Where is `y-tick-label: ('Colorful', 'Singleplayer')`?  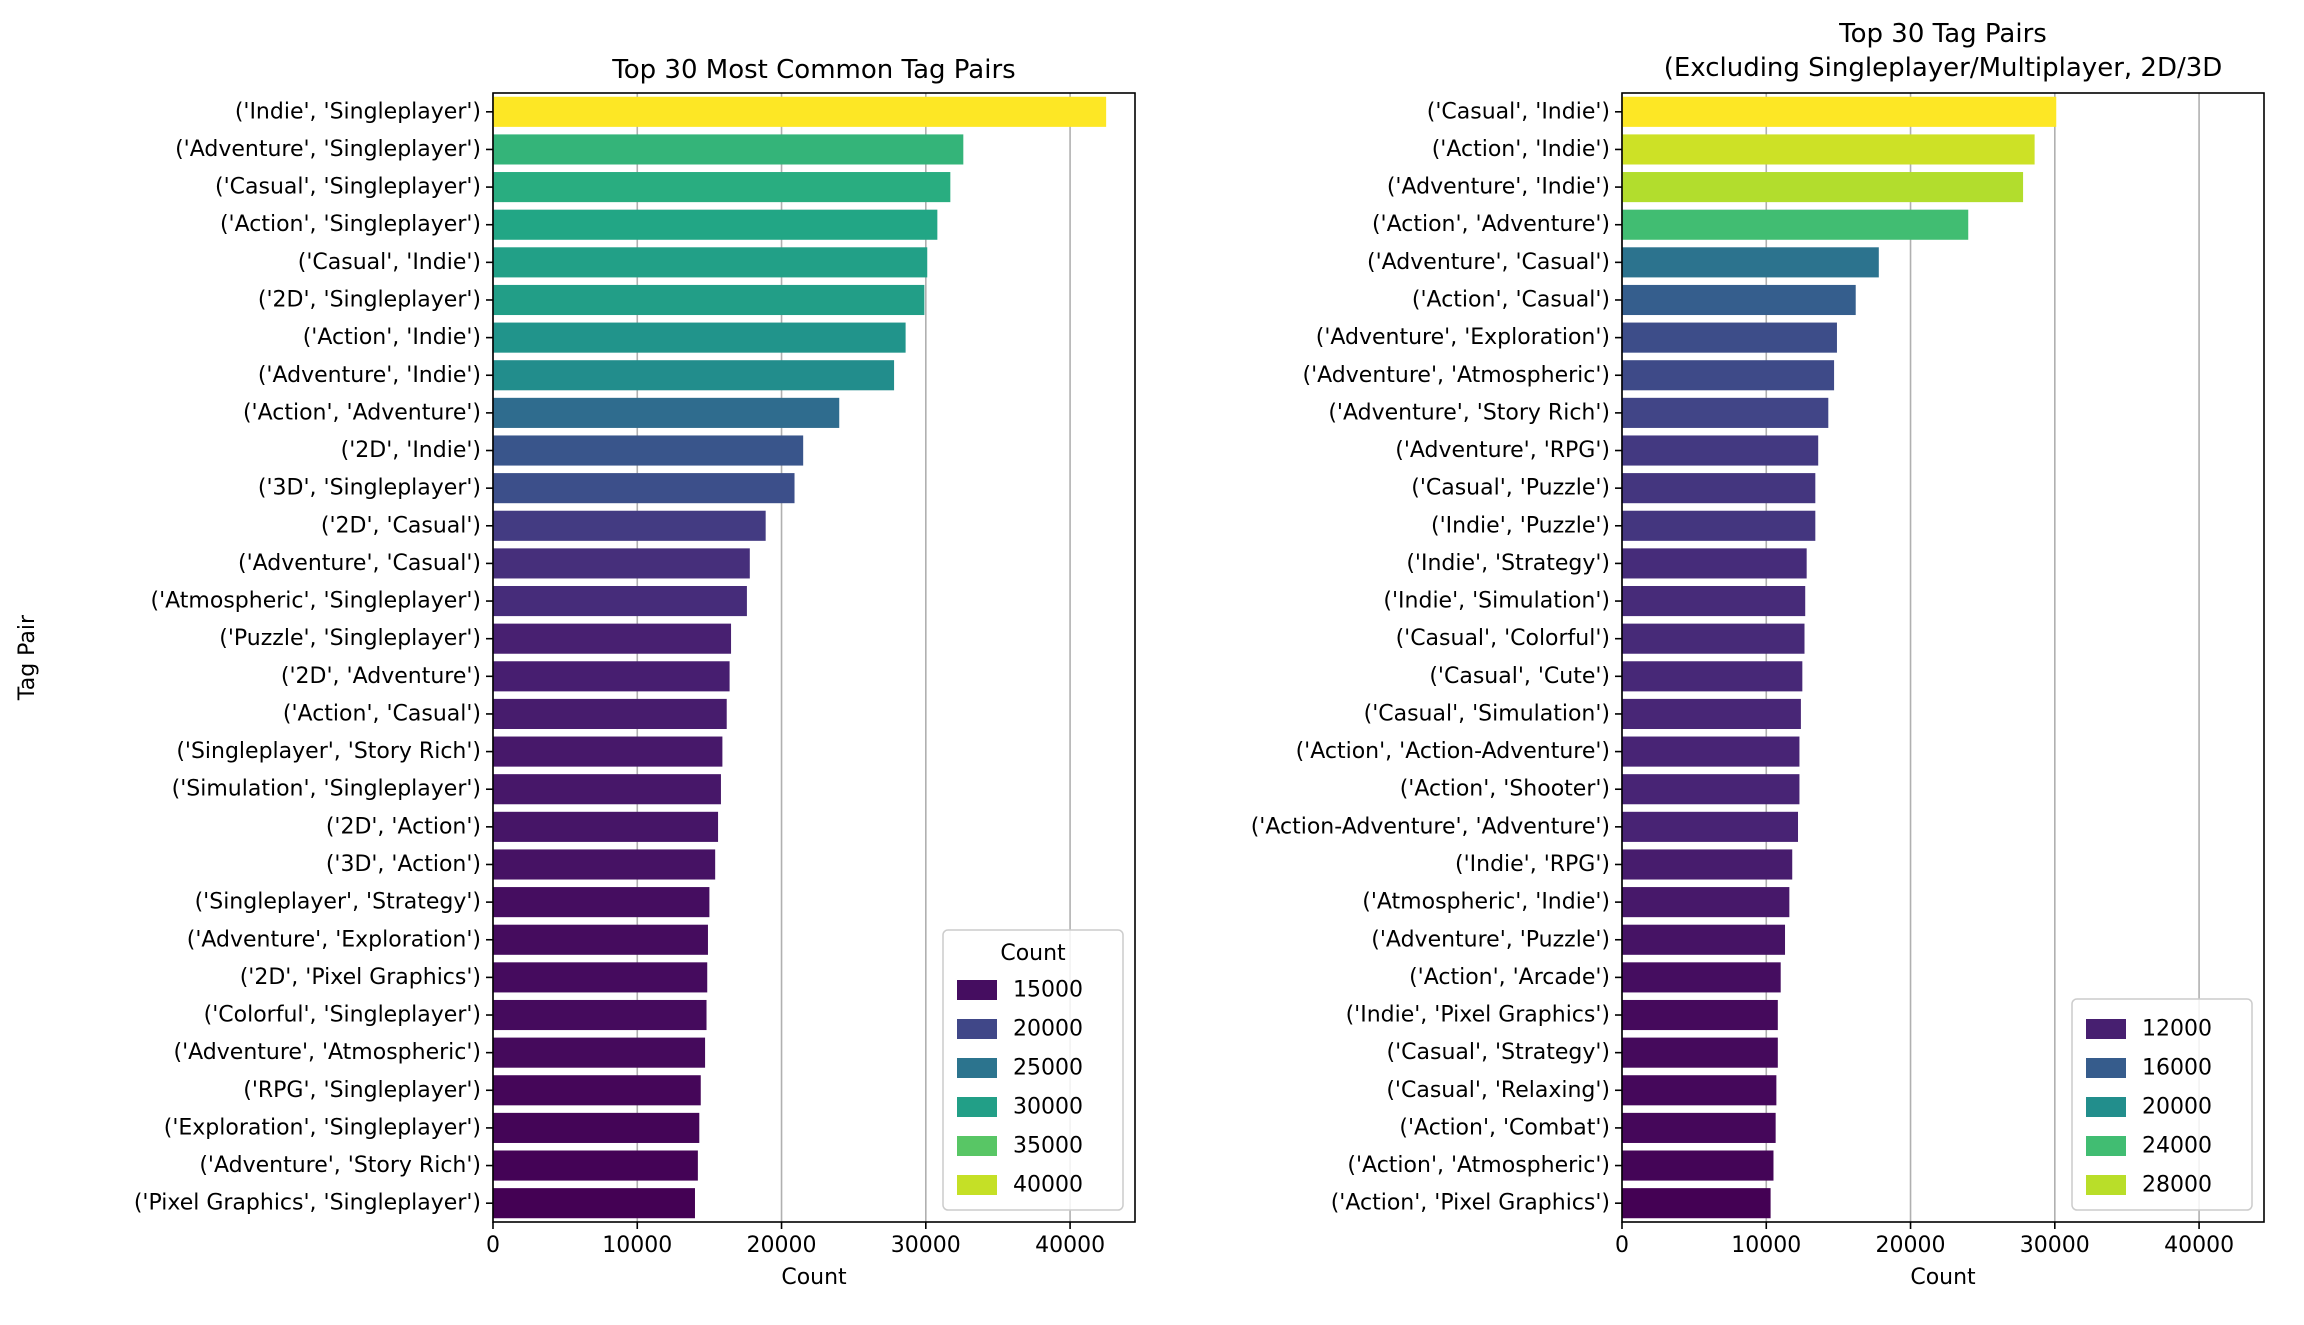 y-tick-label: ('Colorful', 'Singleplayer') is located at coordinates (342, 1015).